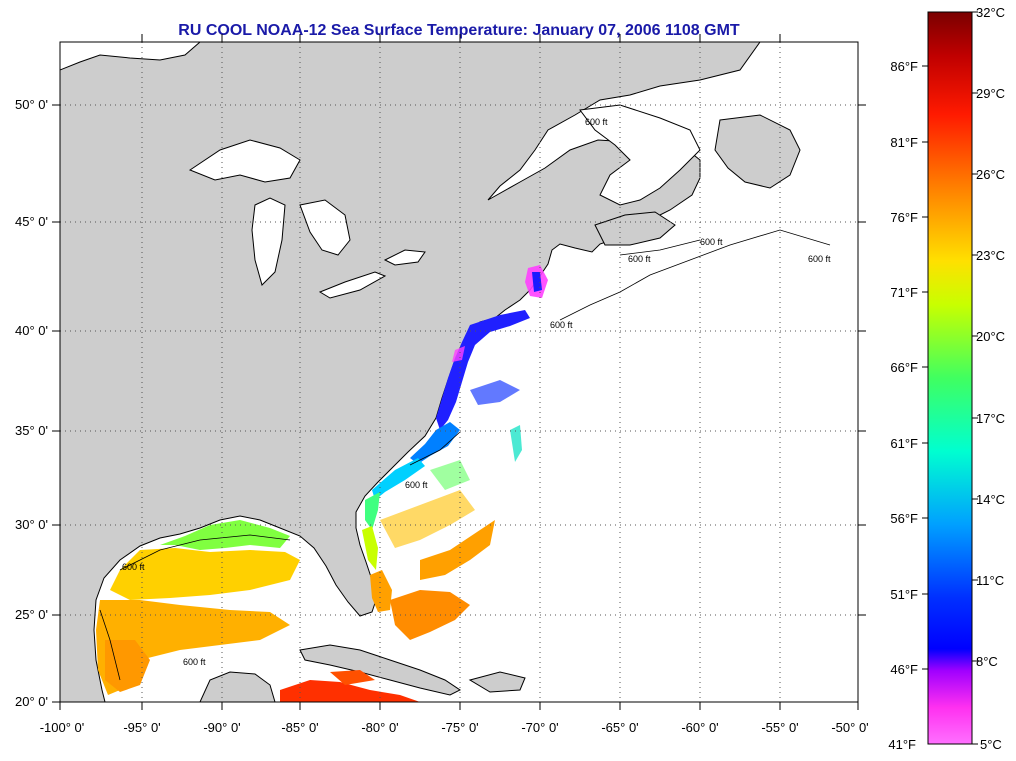  What do you see at coordinates (849, 727) in the screenshot?
I see `lon-label: -50° 0'` at bounding box center [849, 727].